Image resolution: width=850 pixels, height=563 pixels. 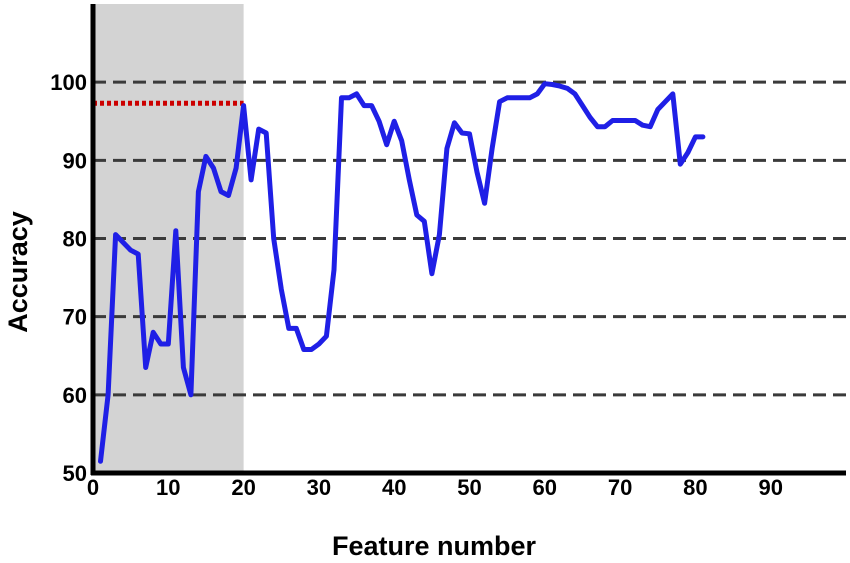 What do you see at coordinates (469, 487) in the screenshot?
I see `x-tick-label-50: 50` at bounding box center [469, 487].